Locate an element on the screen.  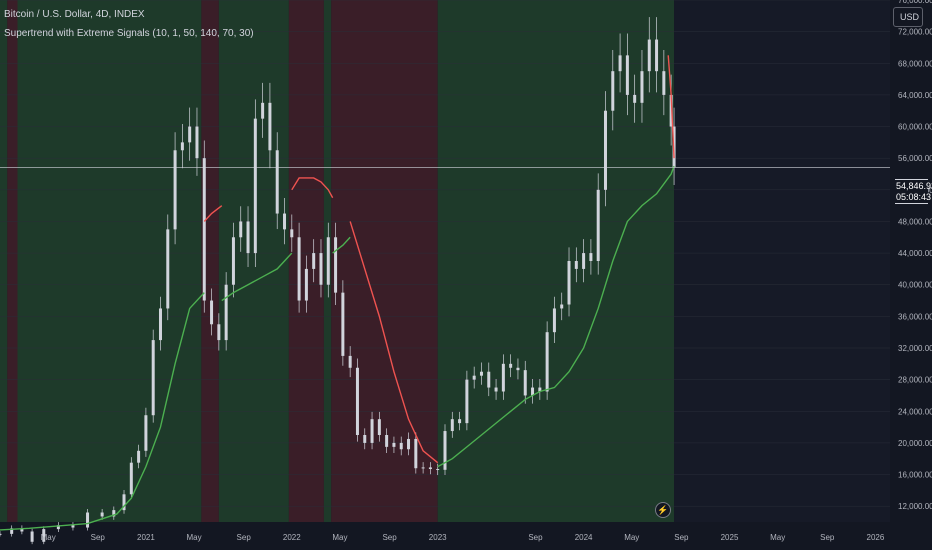
bar-countdown-label: 05:08:43 is located at coordinates (913, 197).